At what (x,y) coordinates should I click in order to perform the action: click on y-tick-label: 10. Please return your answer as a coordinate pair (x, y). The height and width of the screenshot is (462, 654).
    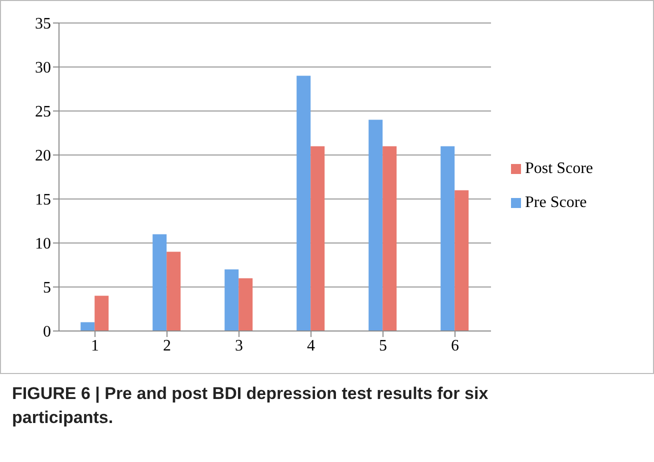
    Looking at the image, I should click on (43, 244).